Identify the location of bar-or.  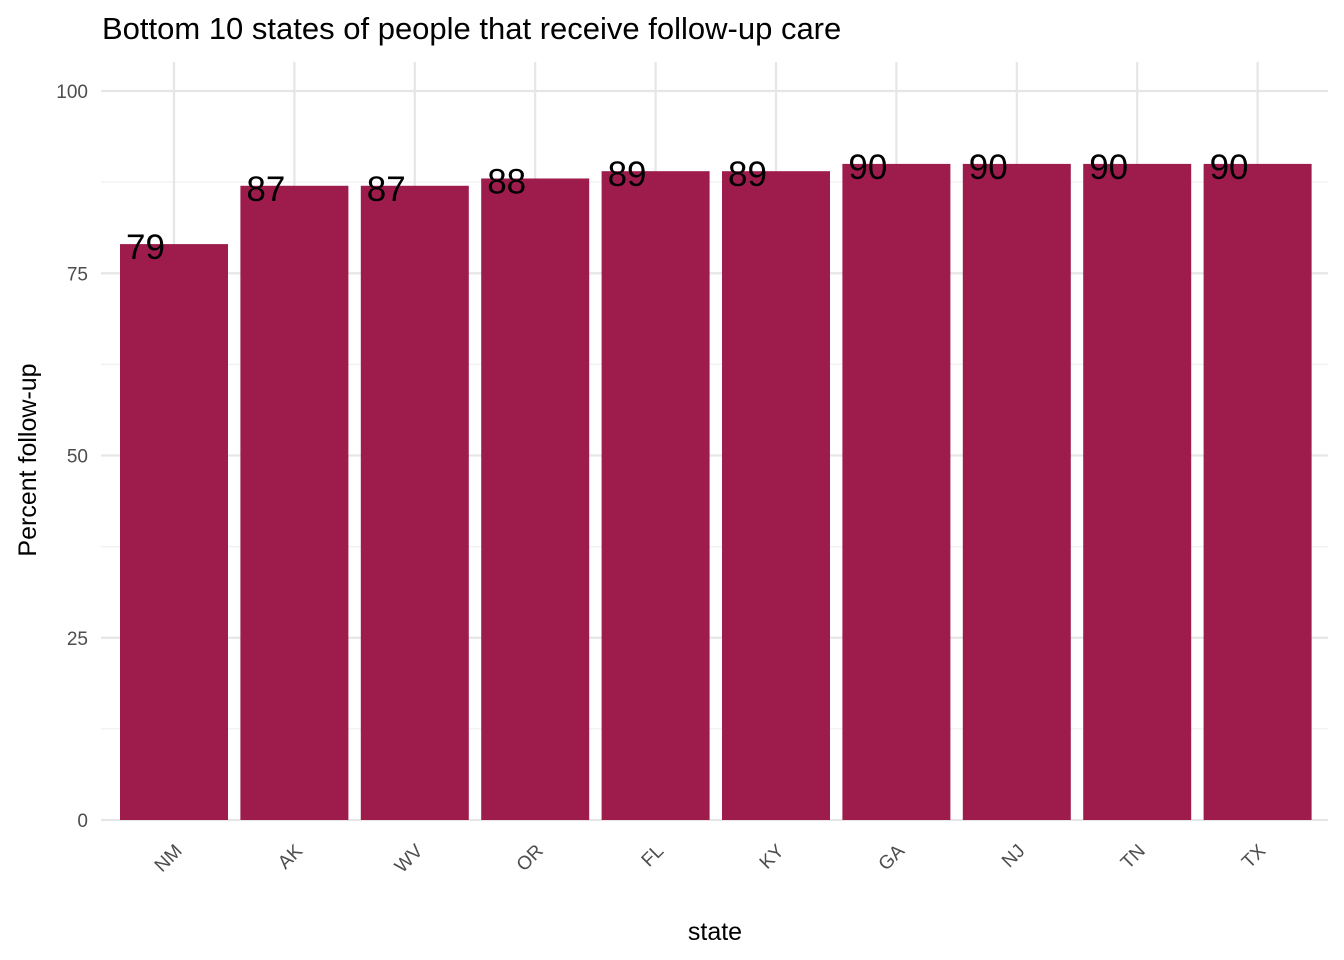
(535, 499).